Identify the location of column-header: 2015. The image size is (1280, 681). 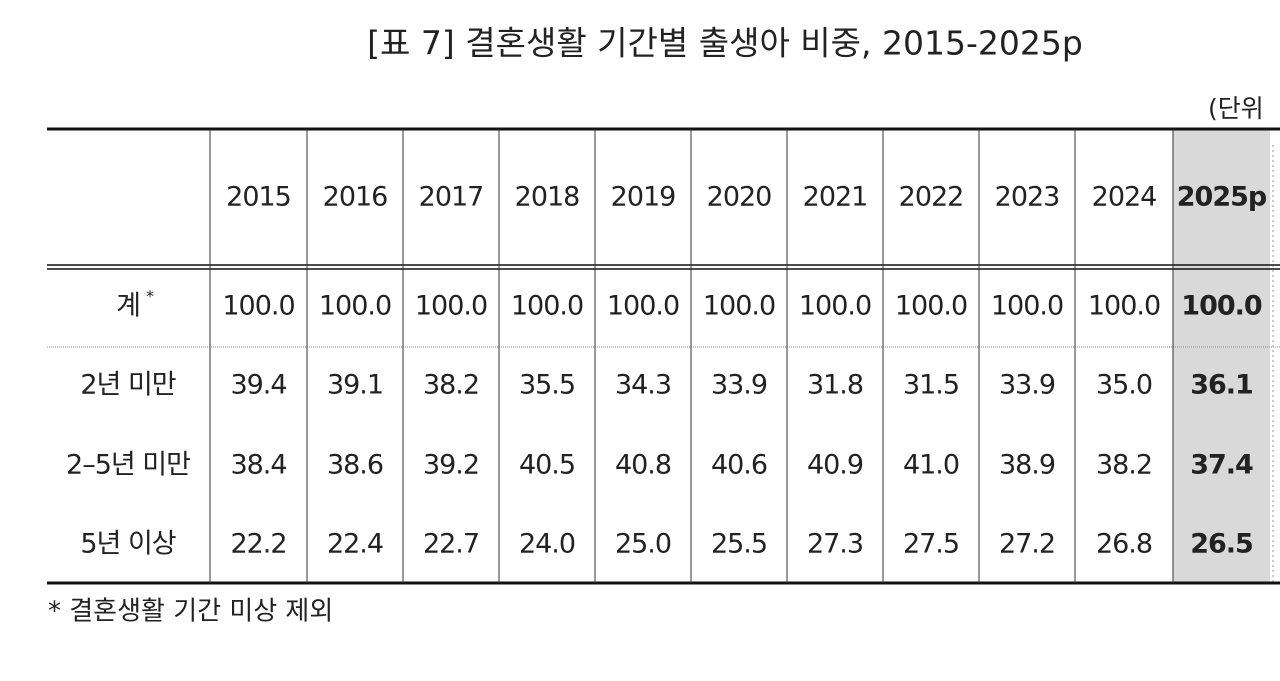
(258, 197).